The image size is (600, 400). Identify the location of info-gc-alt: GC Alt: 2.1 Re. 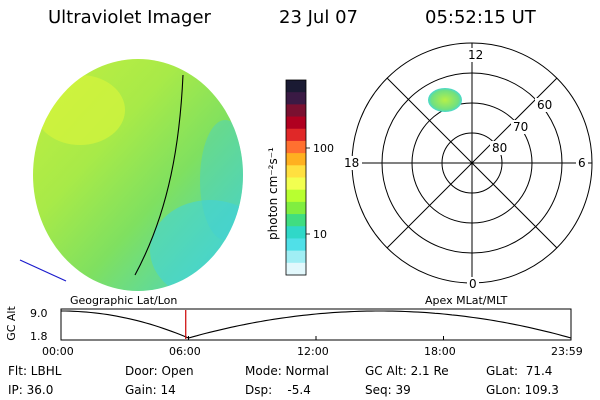
(407, 371).